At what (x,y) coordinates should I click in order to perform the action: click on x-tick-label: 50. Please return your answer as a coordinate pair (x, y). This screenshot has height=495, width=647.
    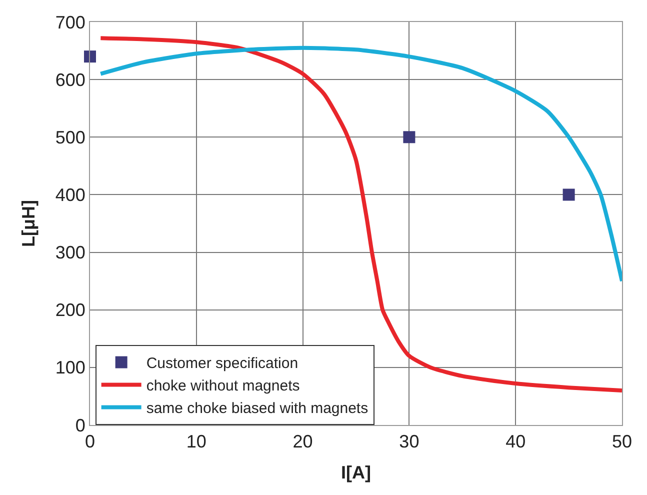
    Looking at the image, I should click on (622, 442).